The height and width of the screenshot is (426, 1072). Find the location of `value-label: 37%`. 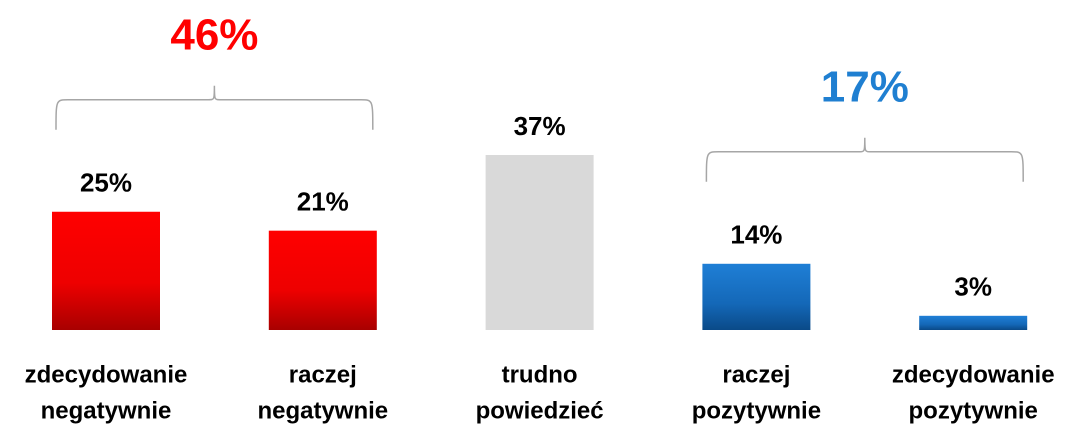

value-label: 37% is located at coordinates (540, 126).